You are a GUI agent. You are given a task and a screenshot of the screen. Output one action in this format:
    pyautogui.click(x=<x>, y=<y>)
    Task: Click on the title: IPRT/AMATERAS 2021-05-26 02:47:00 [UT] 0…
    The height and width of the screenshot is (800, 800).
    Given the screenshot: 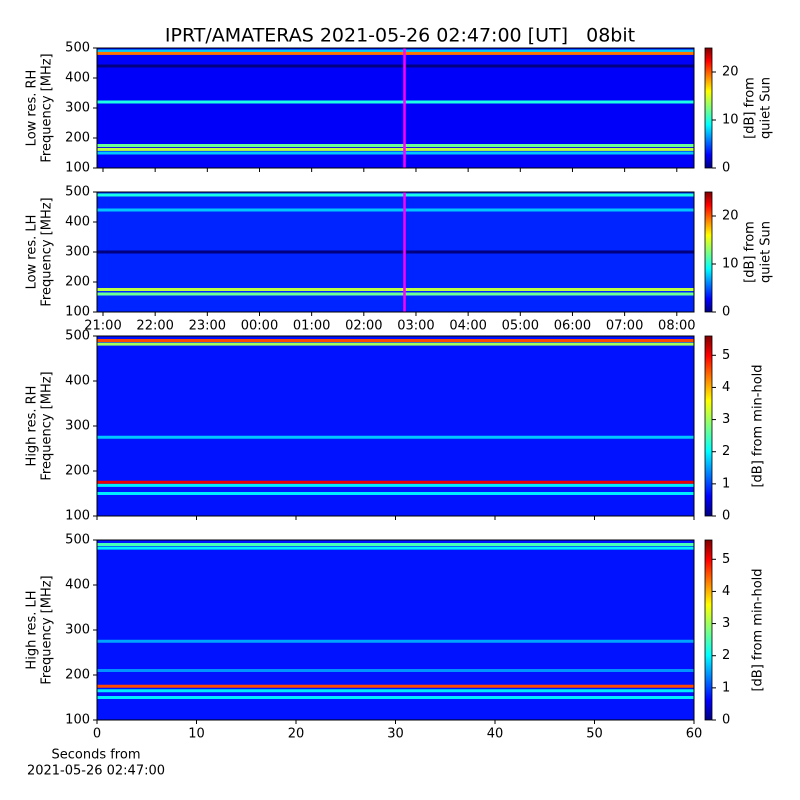 What is the action you would take?
    pyautogui.click(x=400, y=36)
    